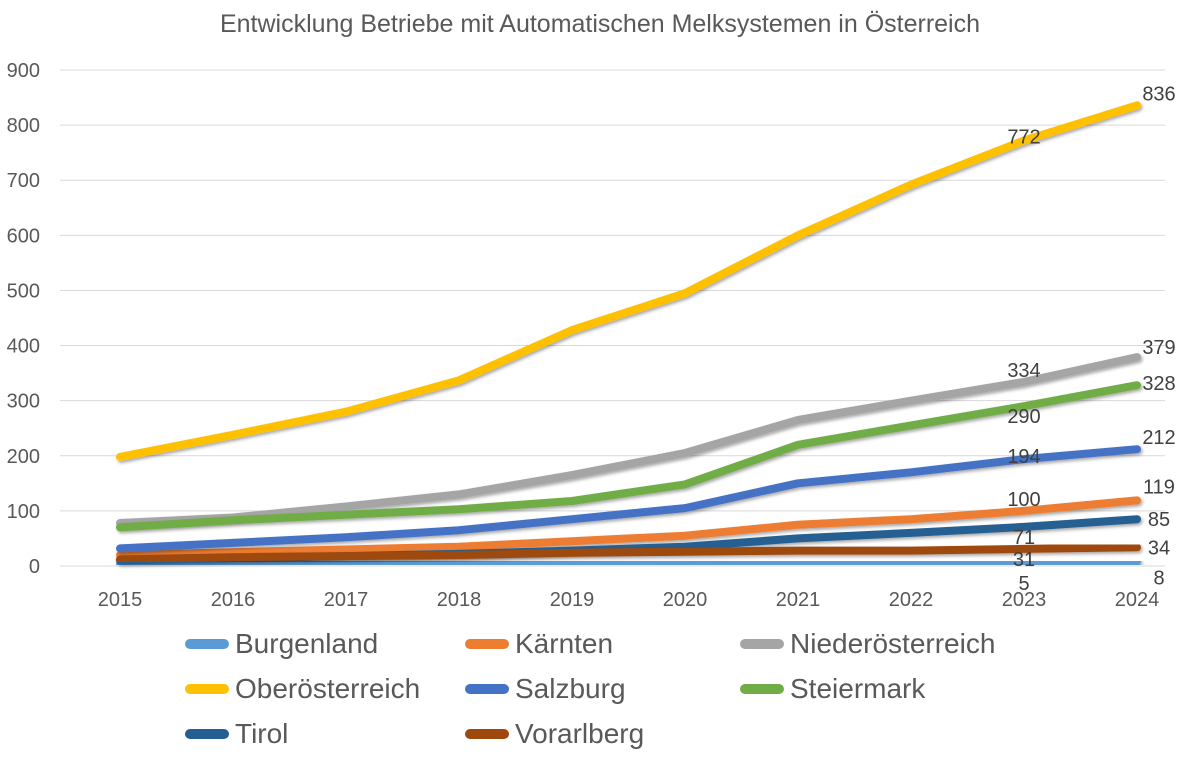 The height and width of the screenshot is (766, 1200). Describe the element at coordinates (23, 181) in the screenshot. I see `y-tick-label: 700` at that location.